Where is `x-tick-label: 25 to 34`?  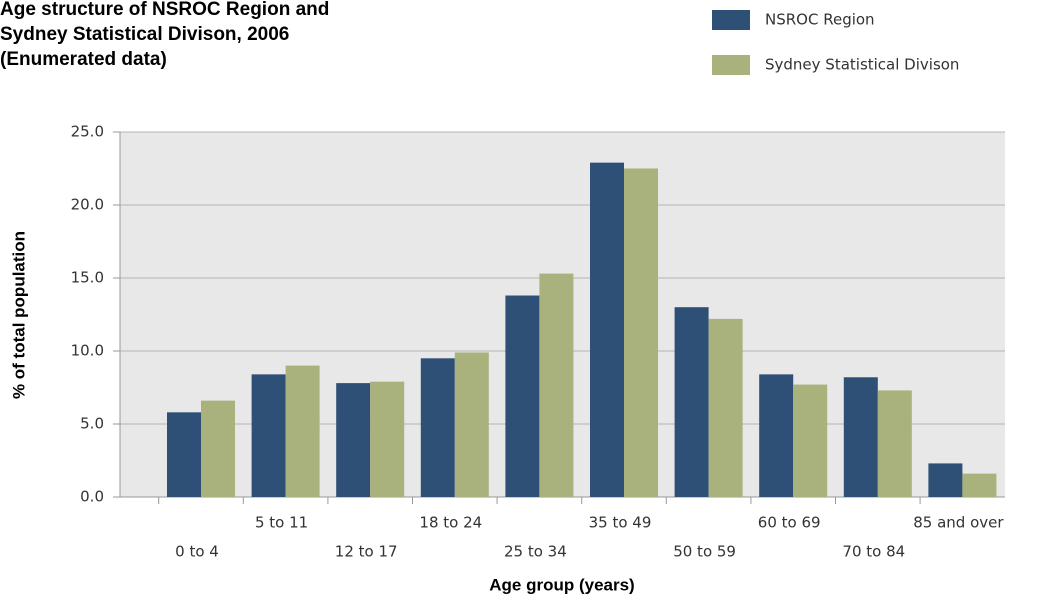
x-tick-label: 25 to 34 is located at coordinates (535, 552).